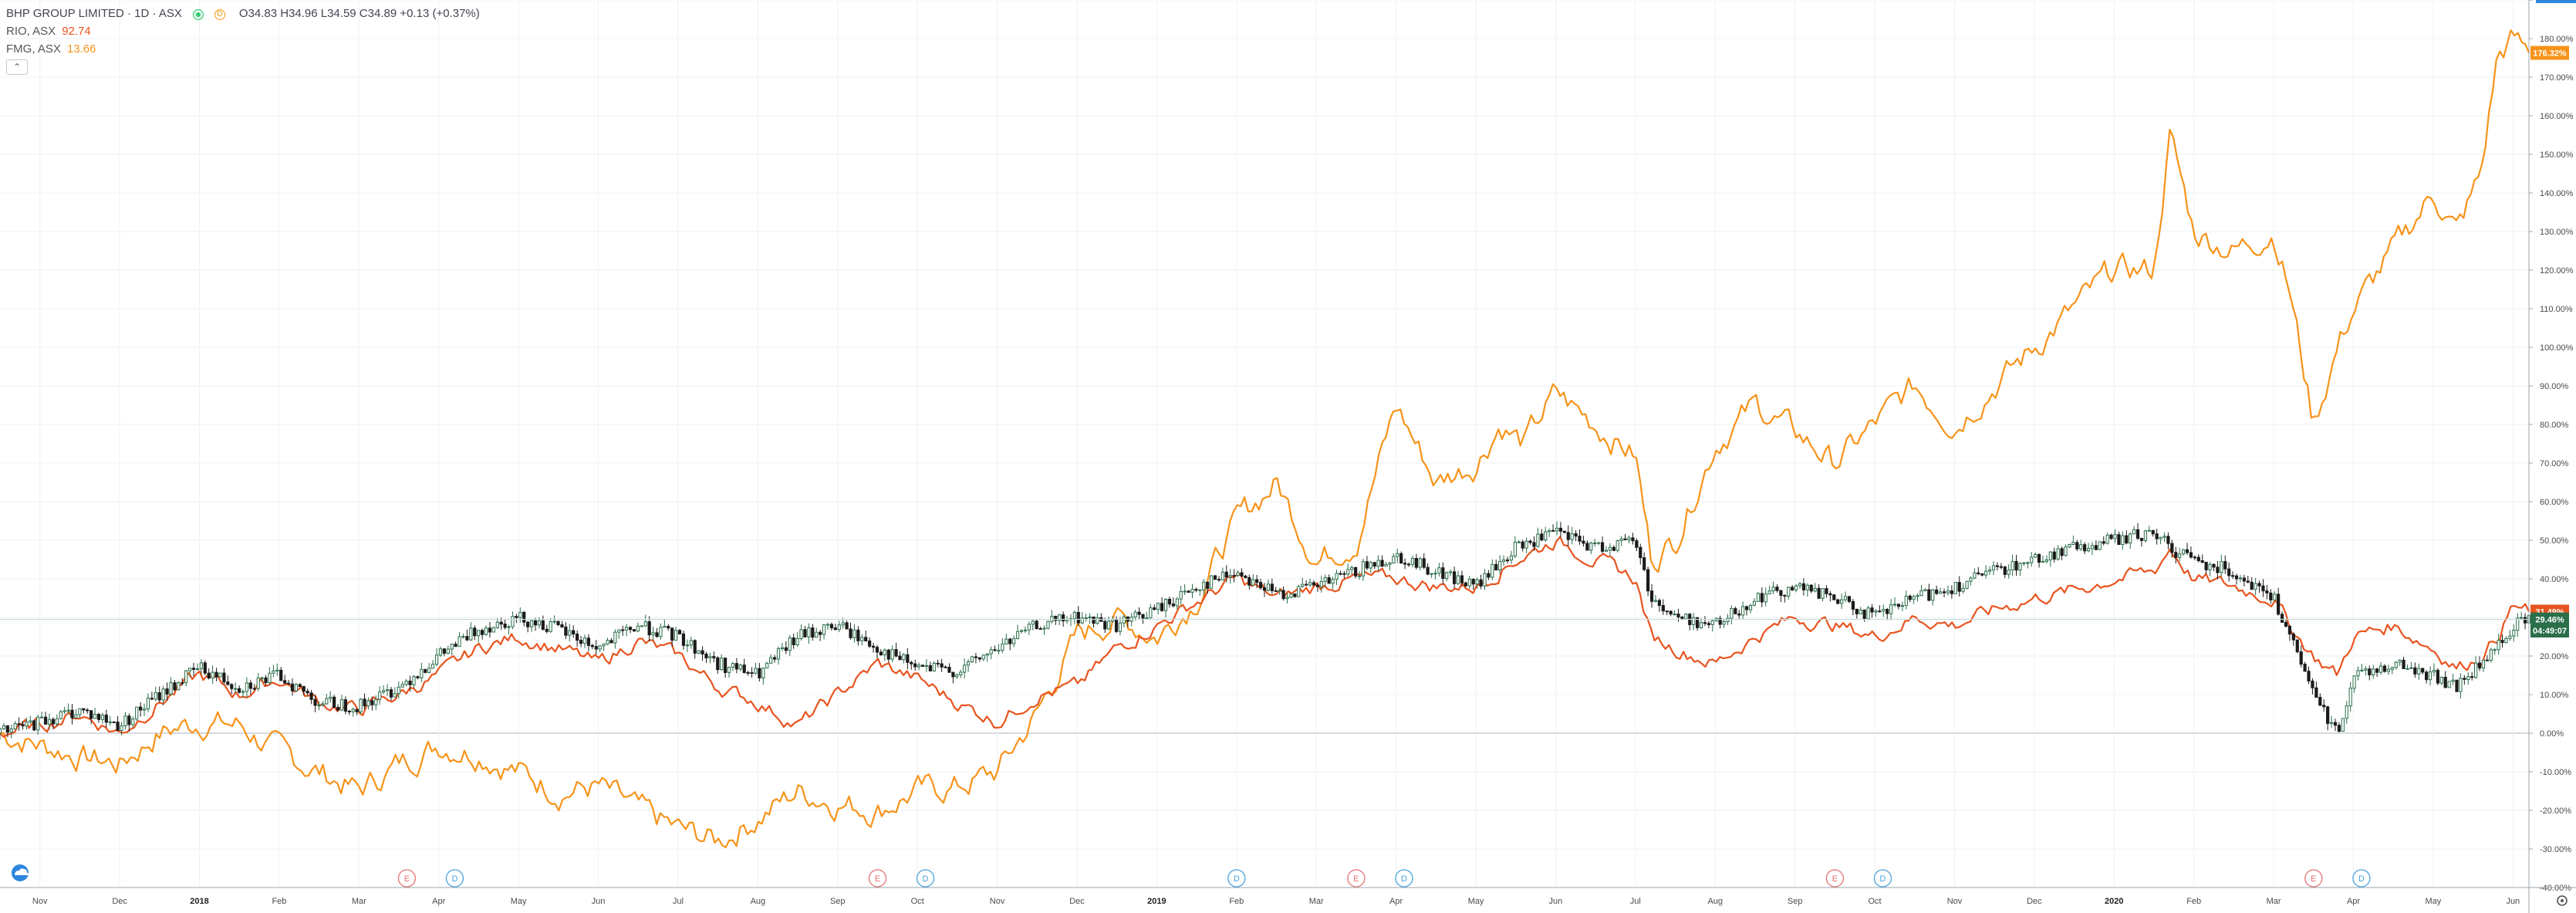 The height and width of the screenshot is (913, 2576). I want to click on event-label: E, so click(877, 879).